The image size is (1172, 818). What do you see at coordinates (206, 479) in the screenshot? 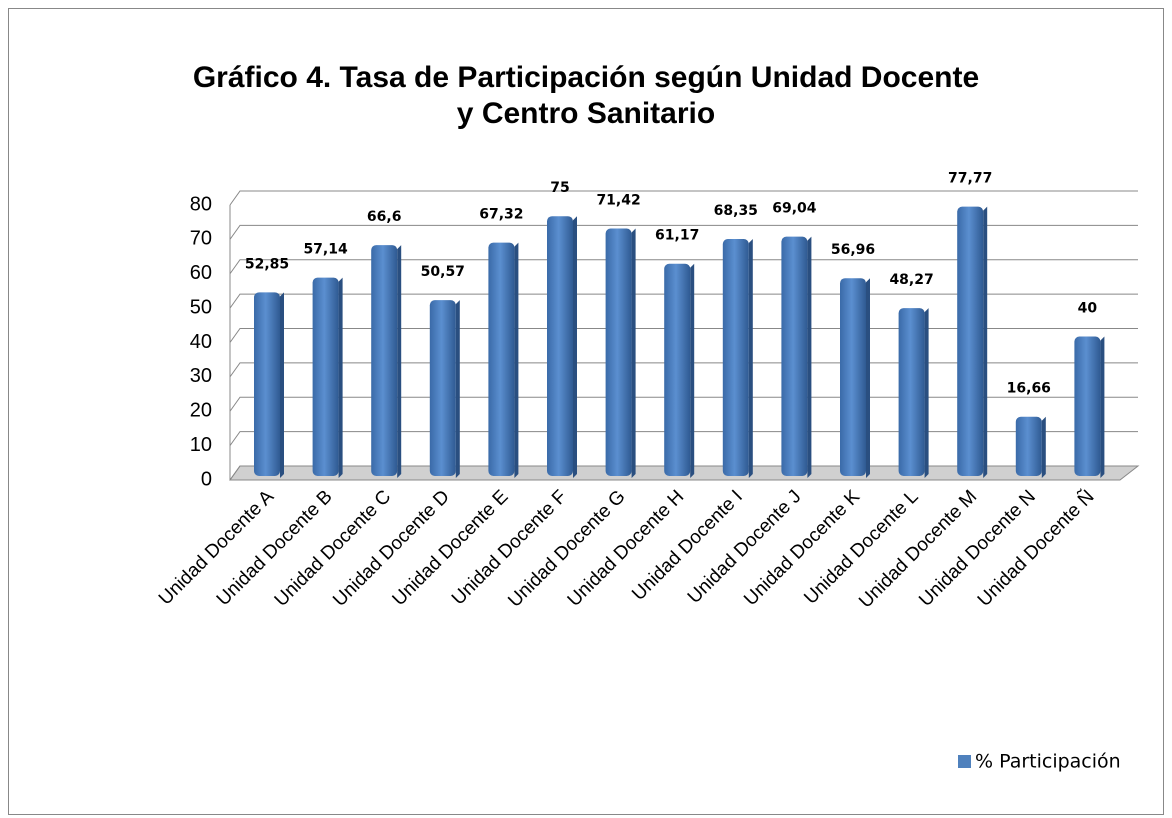
I see `y-tick-label: 0` at bounding box center [206, 479].